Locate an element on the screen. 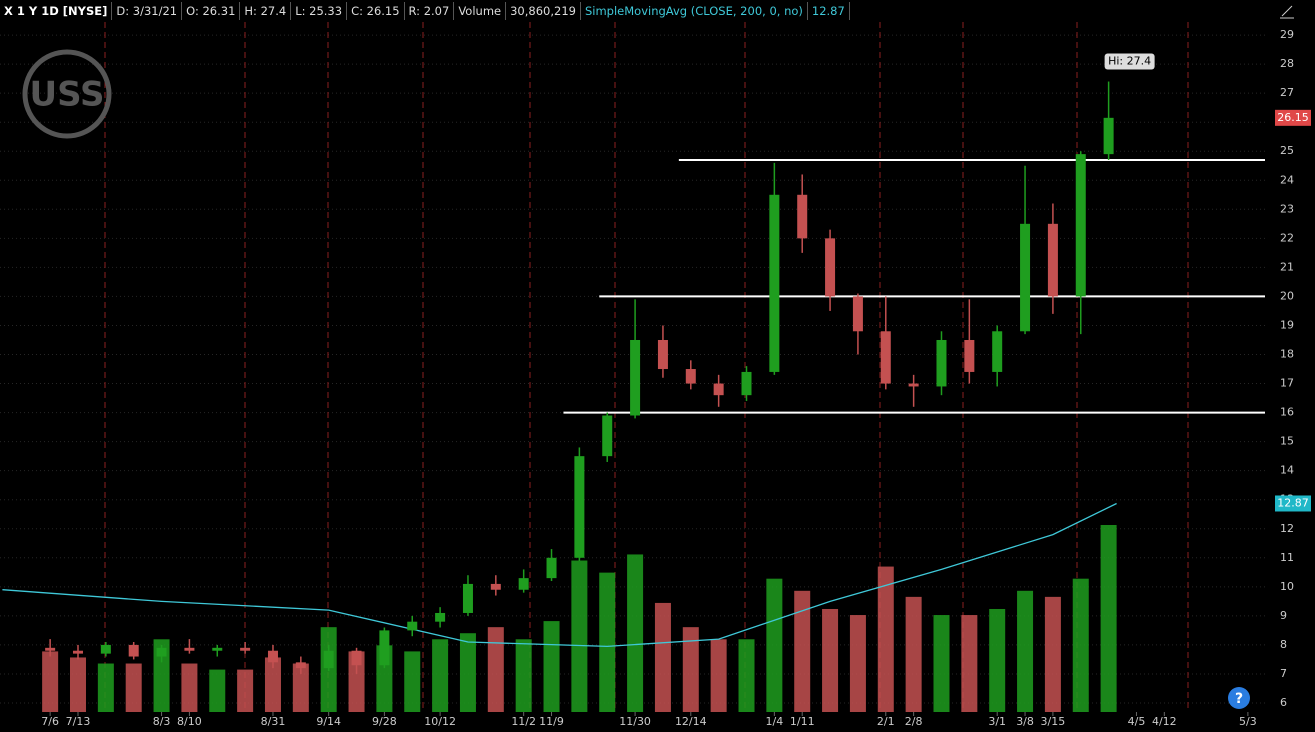  x-tick-label: 8/3 is located at coordinates (162, 721).